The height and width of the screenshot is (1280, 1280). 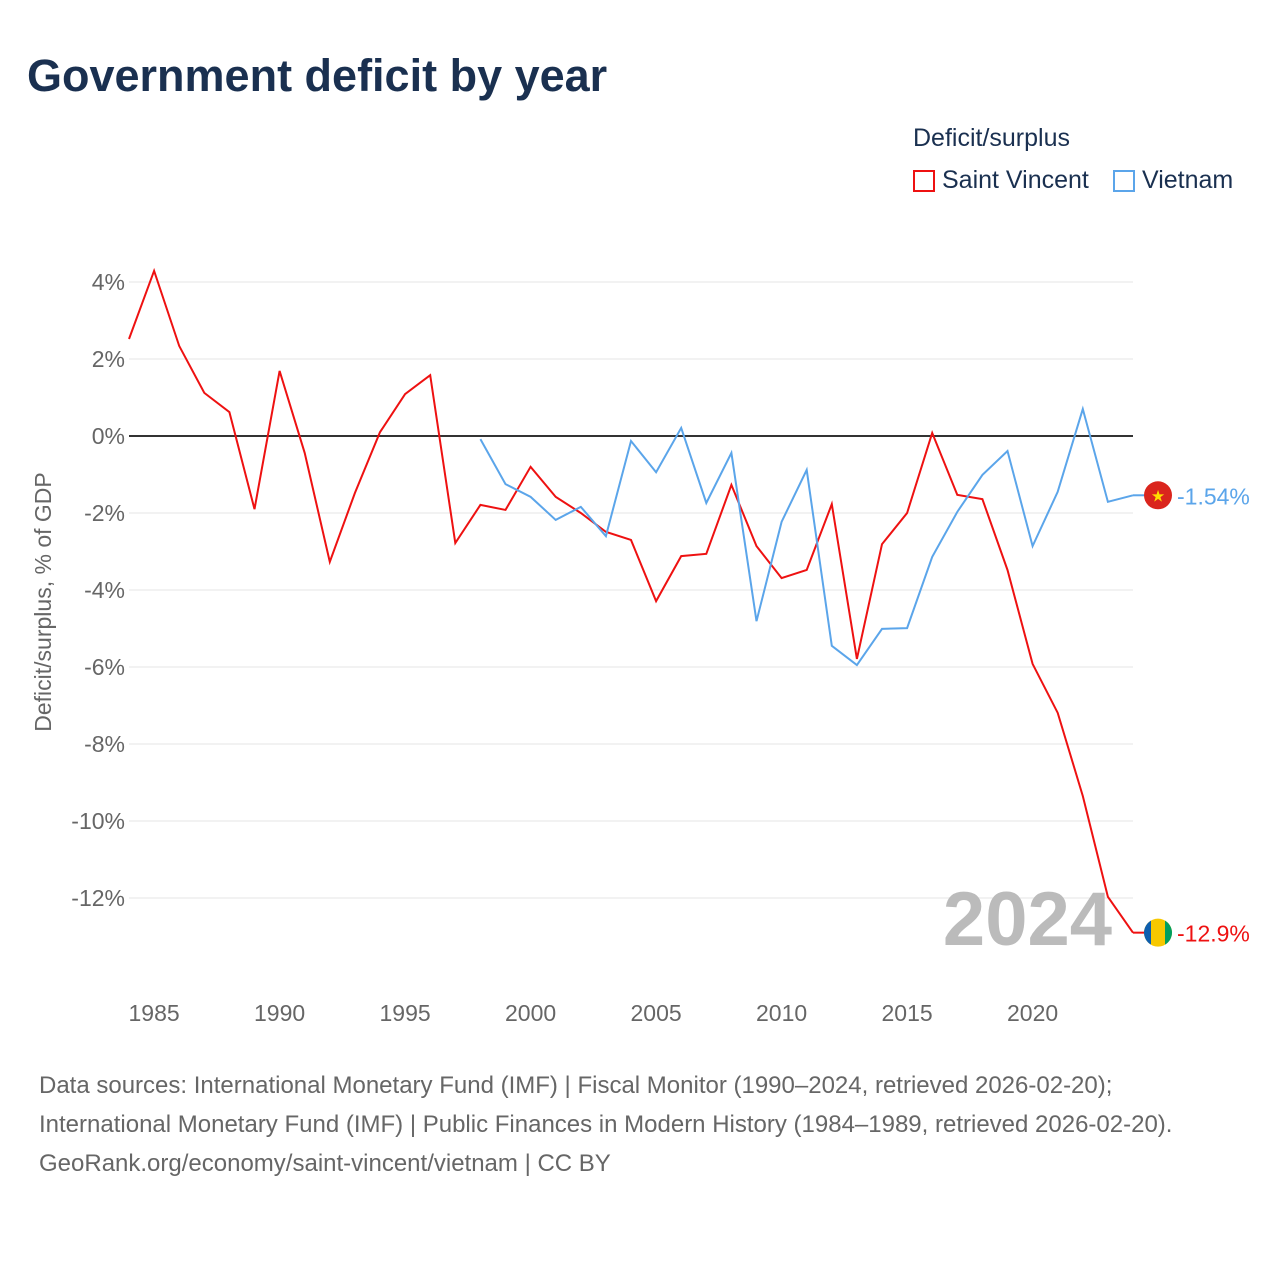 I want to click on year-watermark: 2024, so click(x=1027, y=919).